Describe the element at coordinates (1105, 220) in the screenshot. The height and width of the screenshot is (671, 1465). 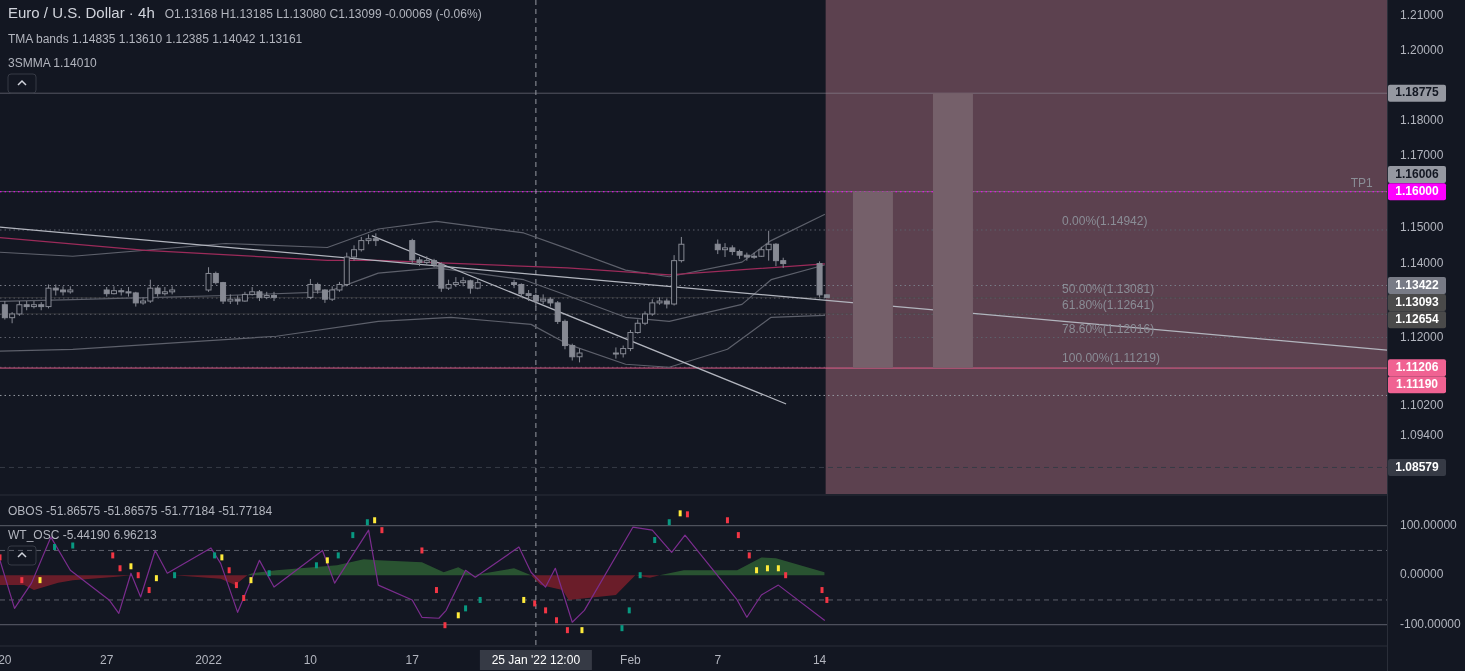
I see `annotation: 0.00%(1.14942)` at that location.